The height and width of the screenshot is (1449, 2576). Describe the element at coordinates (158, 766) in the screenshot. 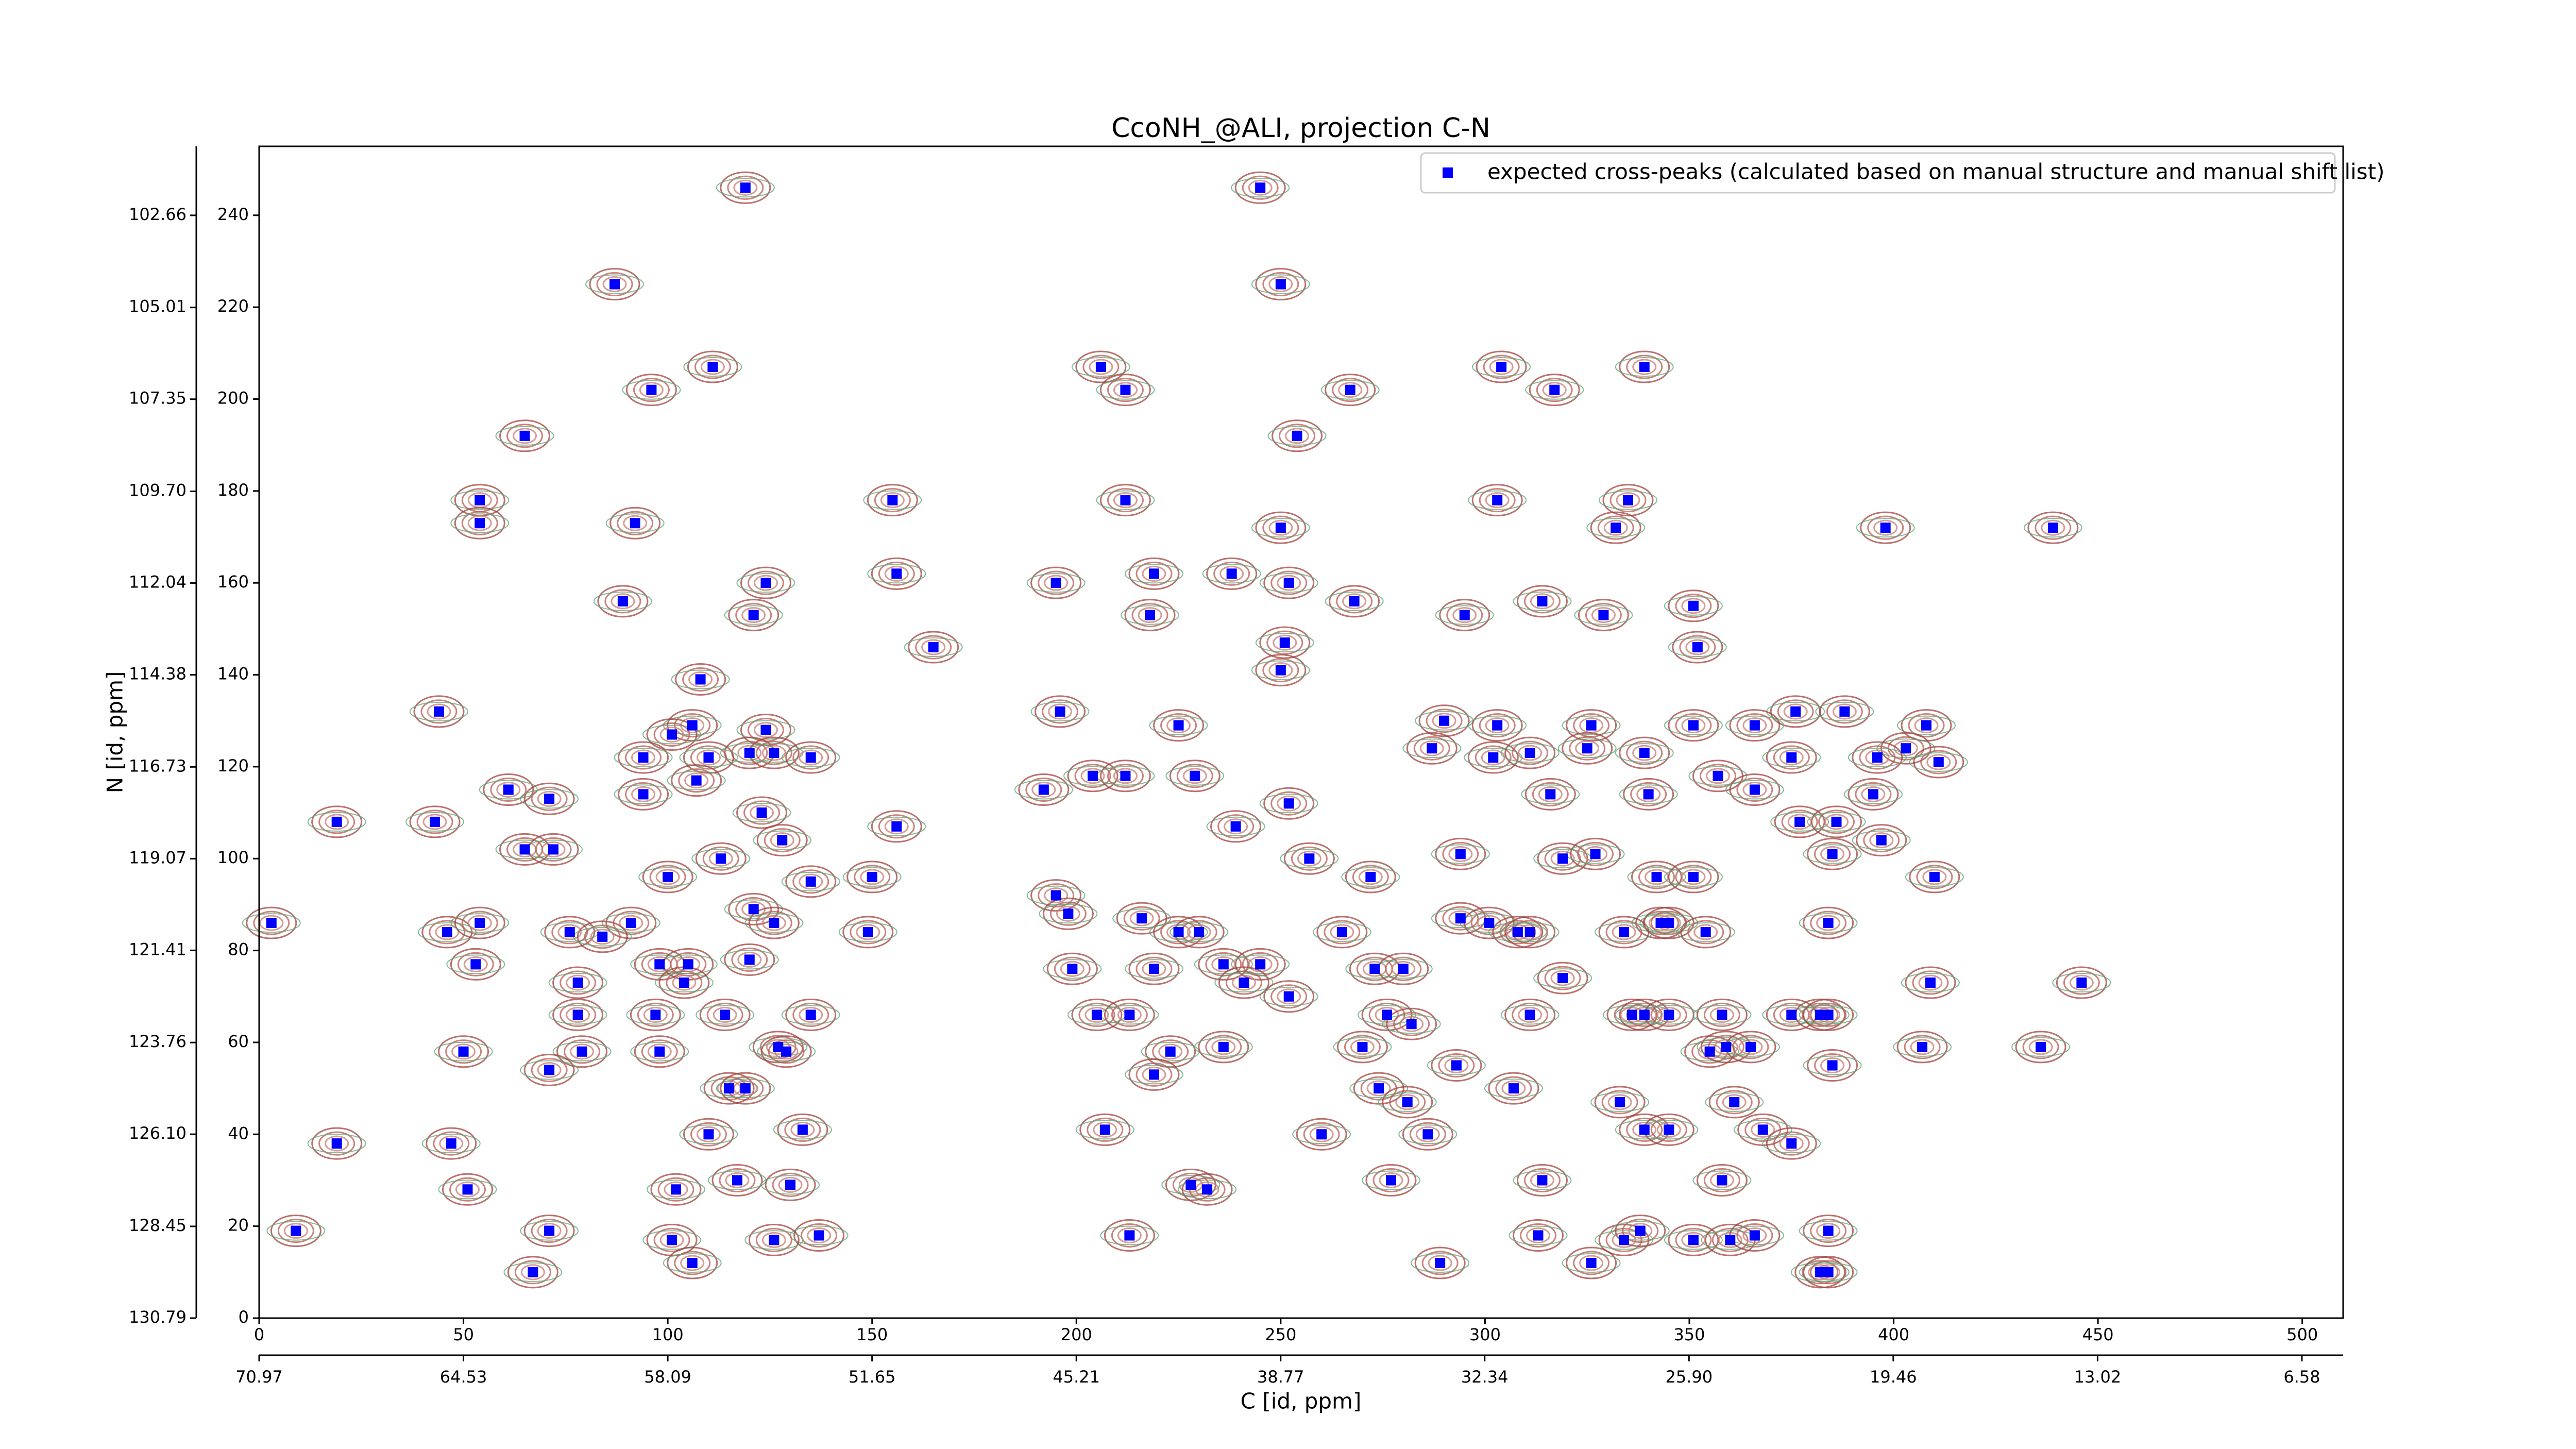

I see `y2-tick-label: 116.73` at that location.